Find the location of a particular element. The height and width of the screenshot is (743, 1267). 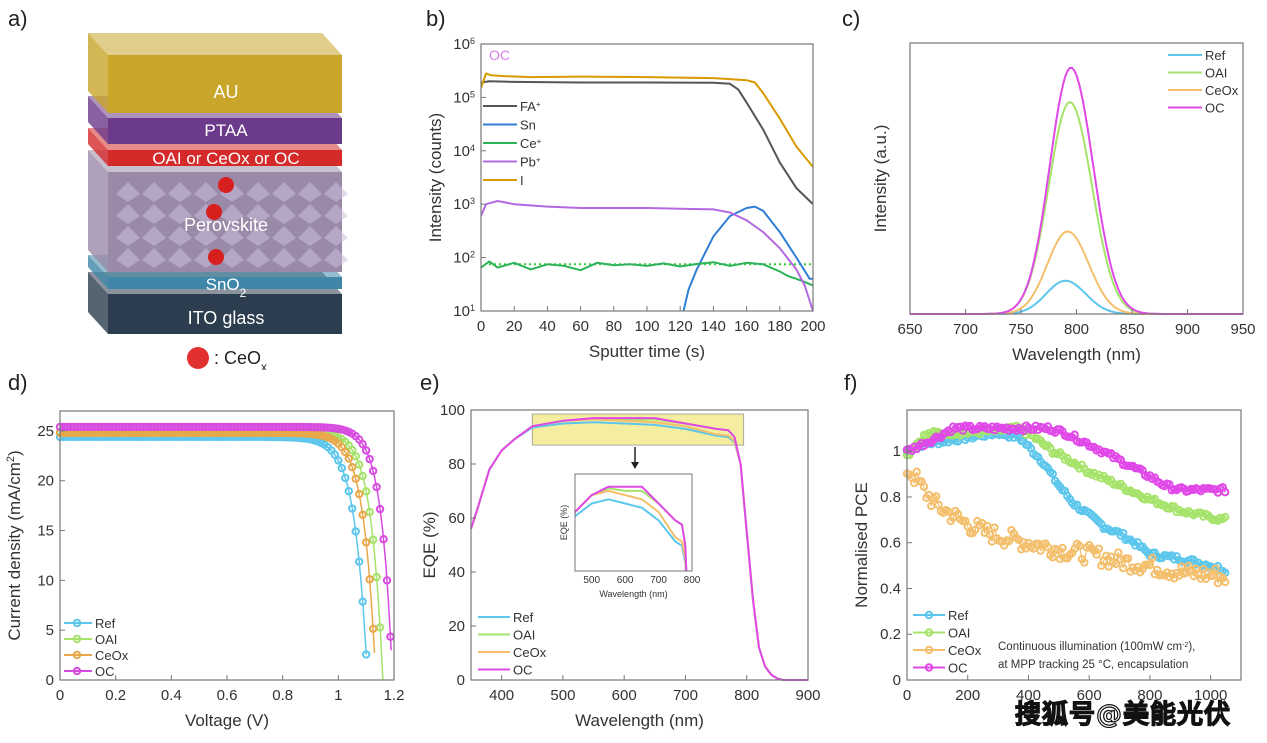

panel-b-label: b) is located at coordinates (436, 18).